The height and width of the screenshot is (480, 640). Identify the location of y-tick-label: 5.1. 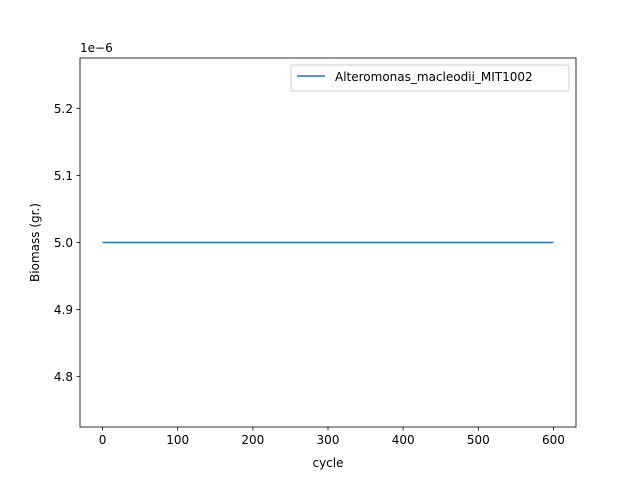
(63, 176).